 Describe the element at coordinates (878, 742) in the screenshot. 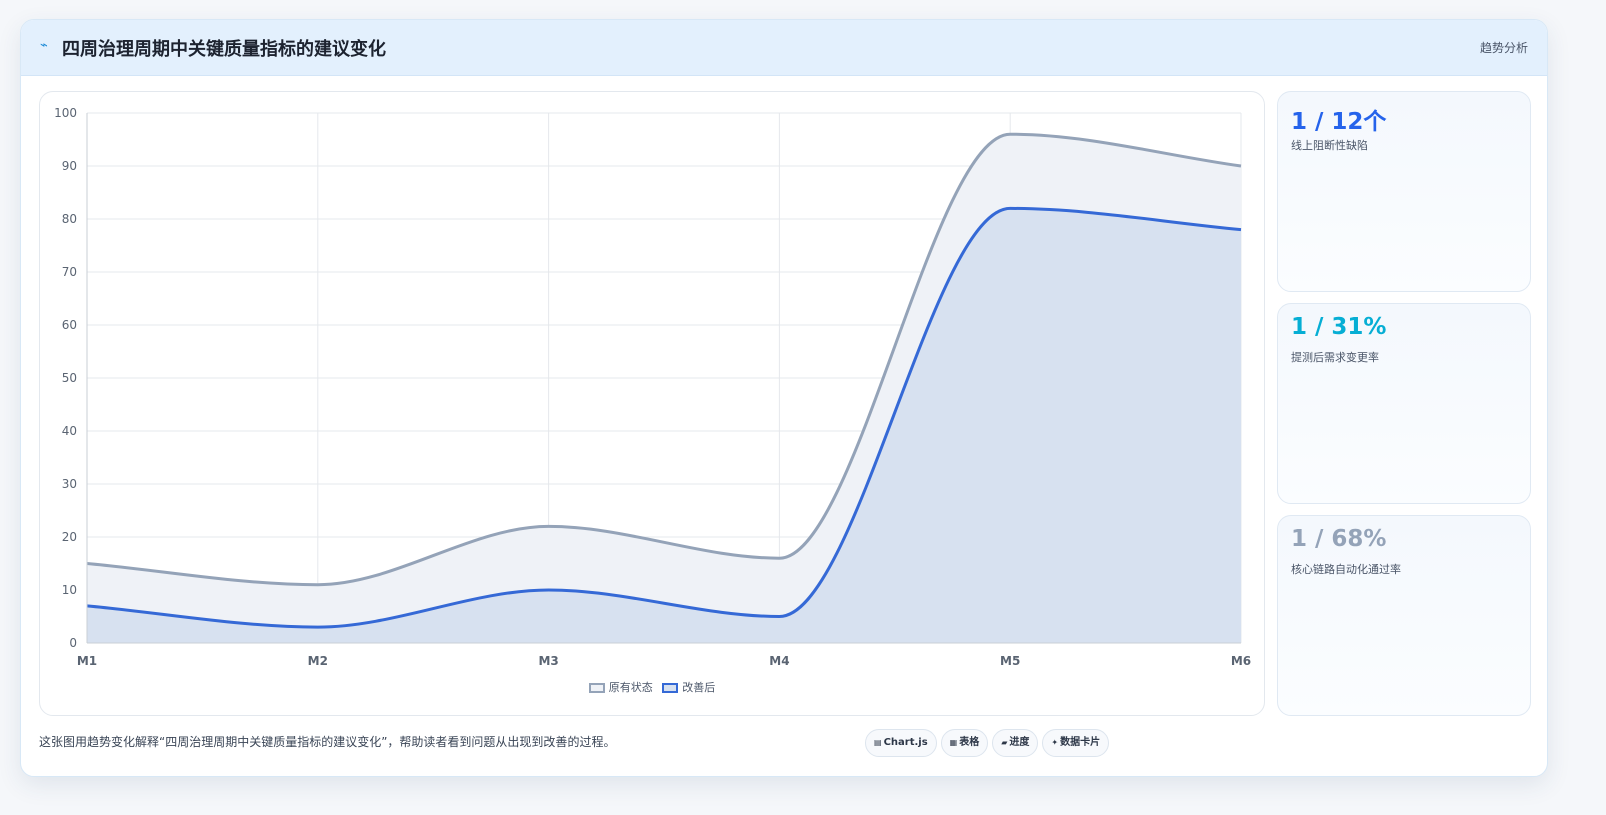

I see `chart-icon: ▤` at that location.